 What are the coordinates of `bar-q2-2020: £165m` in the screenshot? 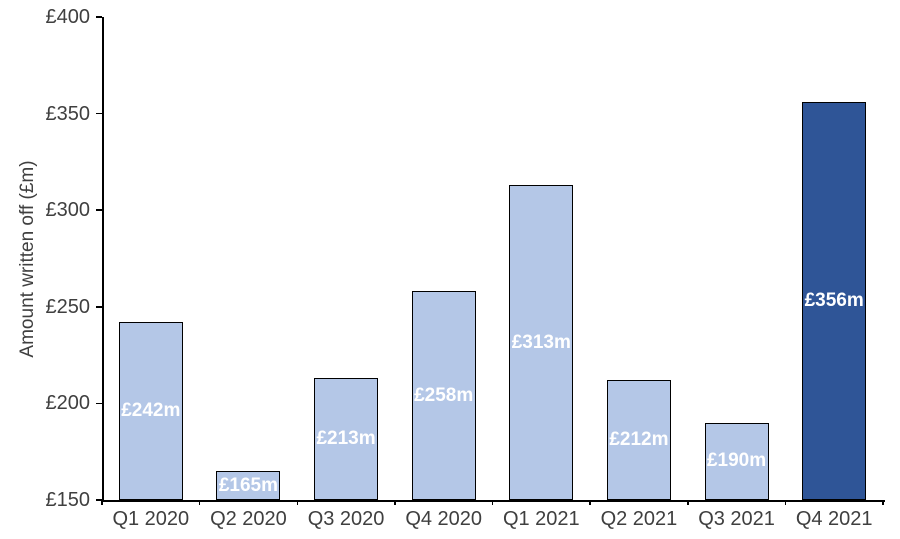 It's located at (248, 485).